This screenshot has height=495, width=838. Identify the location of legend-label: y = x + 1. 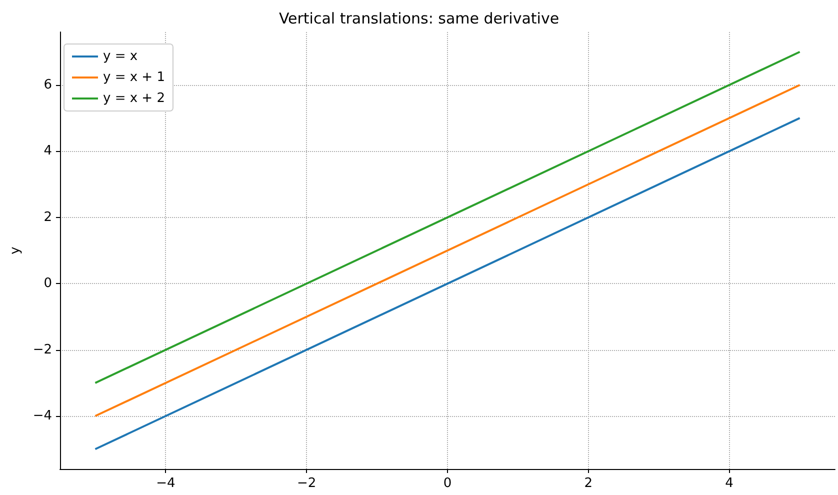
(134, 77).